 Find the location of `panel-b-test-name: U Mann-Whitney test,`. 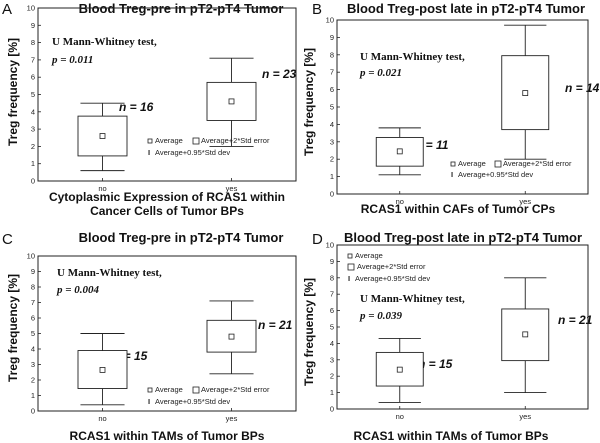

panel-b-test-name: U Mann-Whitney test, is located at coordinates (412, 57).